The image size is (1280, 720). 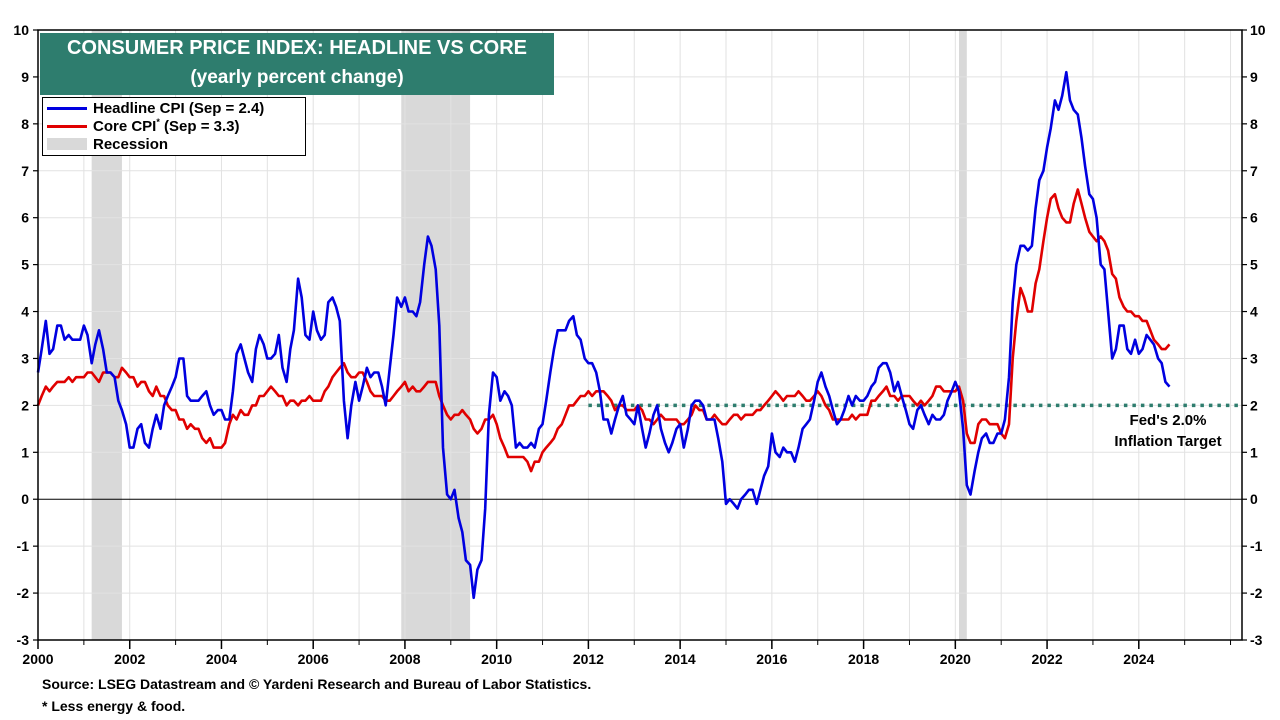 What do you see at coordinates (23, 640) in the screenshot?
I see `y-tick-label-left: -3` at bounding box center [23, 640].